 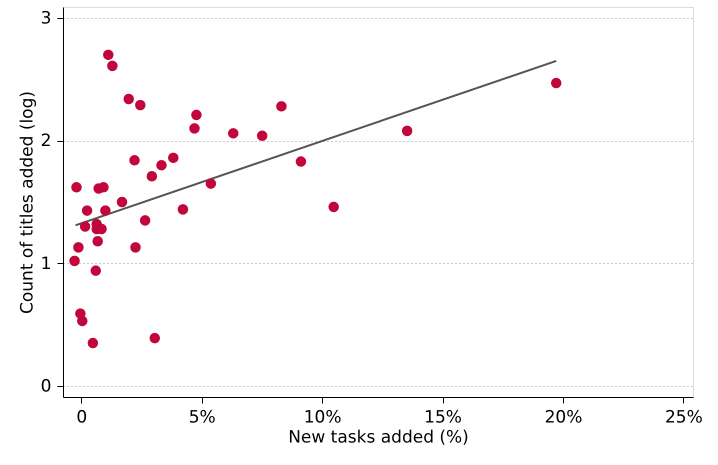 I want to click on x-tick-label: 0, so click(x=82, y=418).